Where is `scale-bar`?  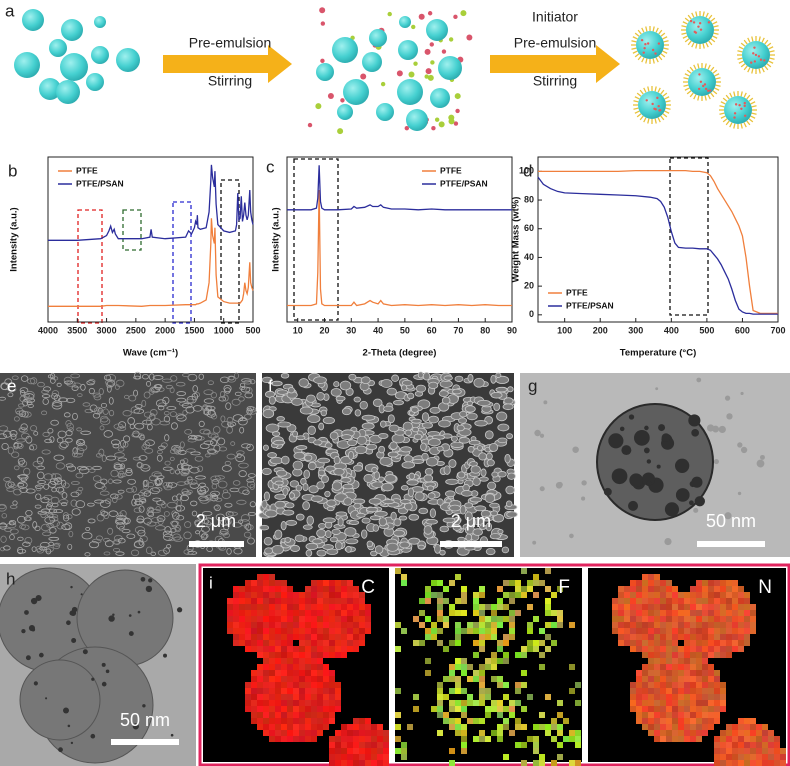
scale-bar is located at coordinates (471, 544).